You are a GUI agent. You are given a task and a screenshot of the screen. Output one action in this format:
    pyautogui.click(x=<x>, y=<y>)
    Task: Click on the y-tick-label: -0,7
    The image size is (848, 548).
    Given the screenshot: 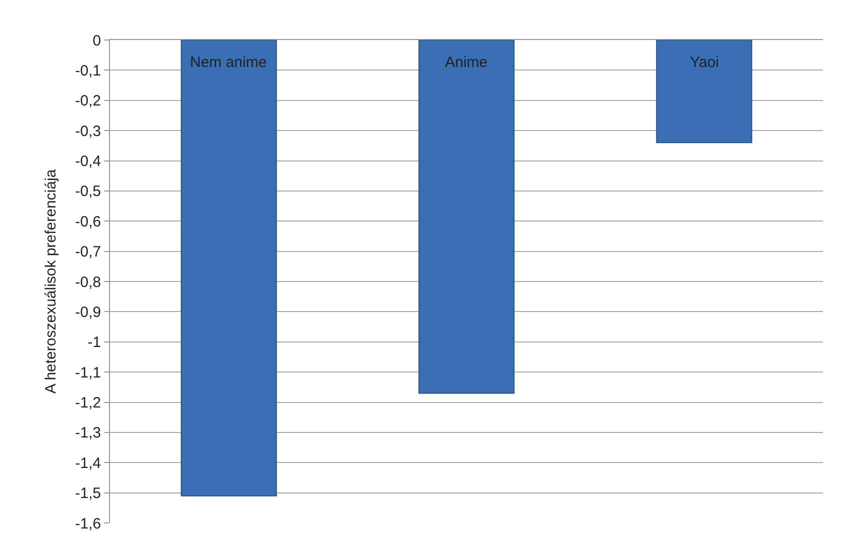 What is the action you would take?
    pyautogui.click(x=88, y=252)
    